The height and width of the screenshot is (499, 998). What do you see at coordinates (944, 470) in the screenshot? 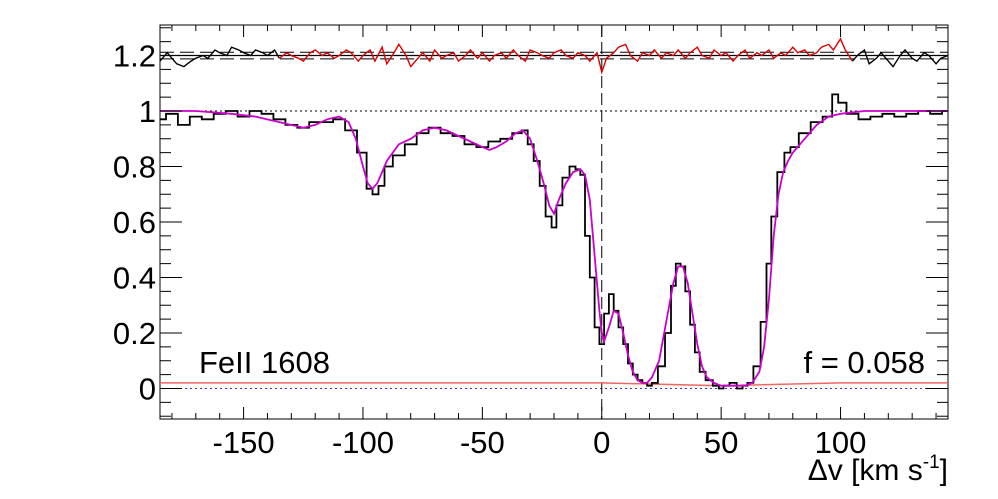
I see `x-axis-title-close: ]` at bounding box center [944, 470].